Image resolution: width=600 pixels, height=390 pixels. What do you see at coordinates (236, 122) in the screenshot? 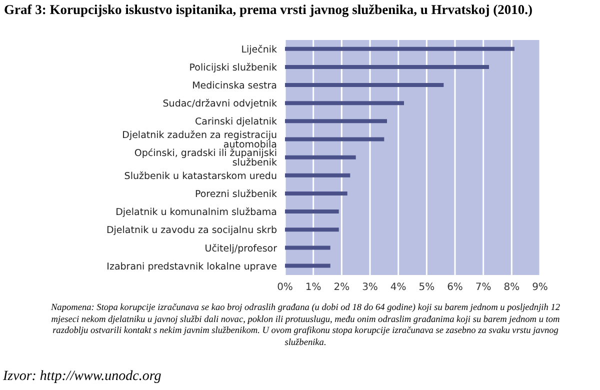
I see `y-tick-label: Carinski djelatnik` at bounding box center [236, 122].